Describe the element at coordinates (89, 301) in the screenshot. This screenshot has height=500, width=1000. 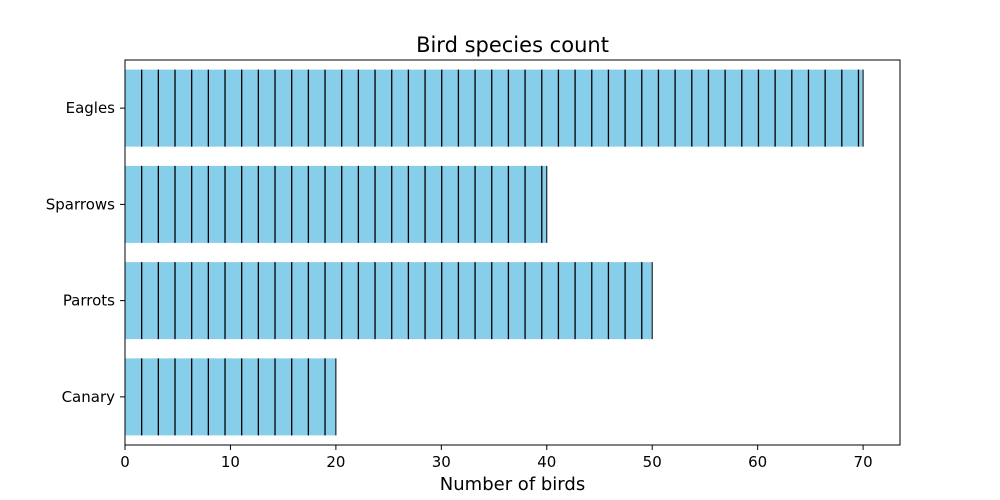
I see `y-tick-label: Parrots` at that location.